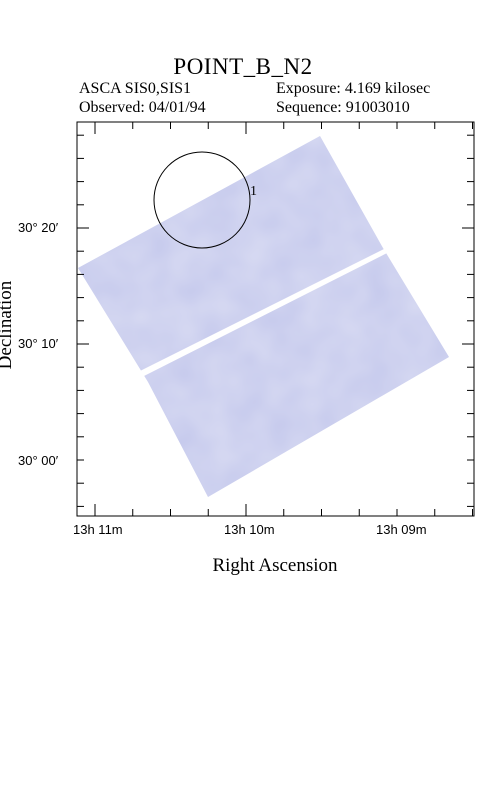 This screenshot has height=792, width=486. I want to click on y-tick-label: 30° 20′, so click(38, 227).